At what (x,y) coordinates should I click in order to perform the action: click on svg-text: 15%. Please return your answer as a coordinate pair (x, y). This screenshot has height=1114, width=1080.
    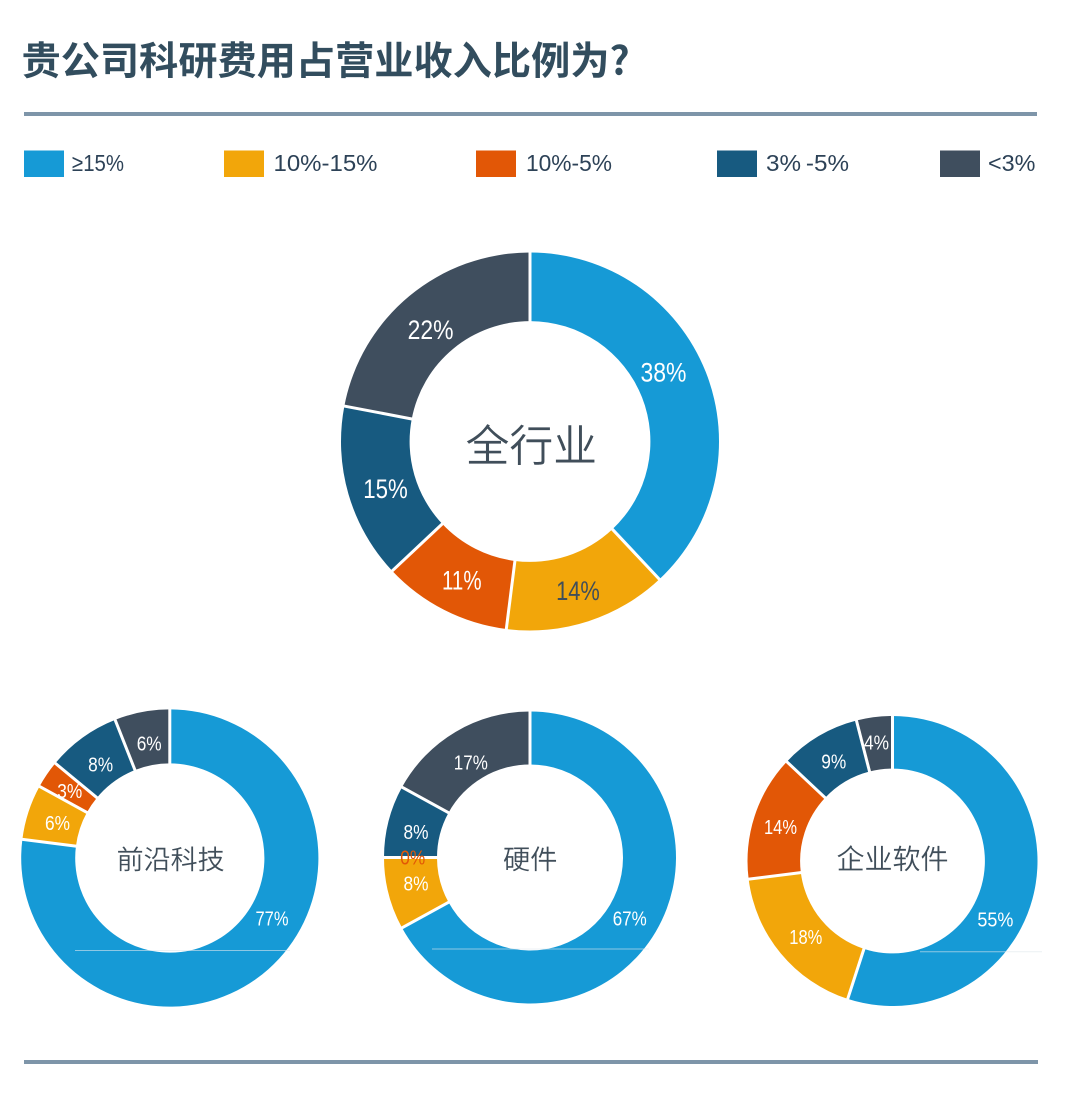
    Looking at the image, I should click on (385, 489).